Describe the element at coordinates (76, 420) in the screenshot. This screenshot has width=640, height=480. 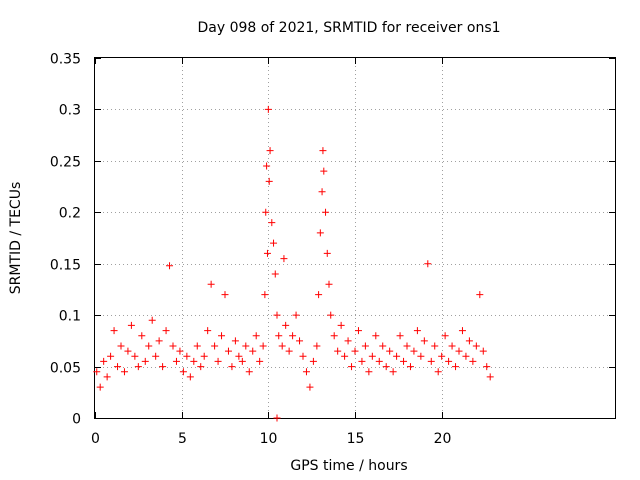
I see `y-tick-label: 0` at that location.